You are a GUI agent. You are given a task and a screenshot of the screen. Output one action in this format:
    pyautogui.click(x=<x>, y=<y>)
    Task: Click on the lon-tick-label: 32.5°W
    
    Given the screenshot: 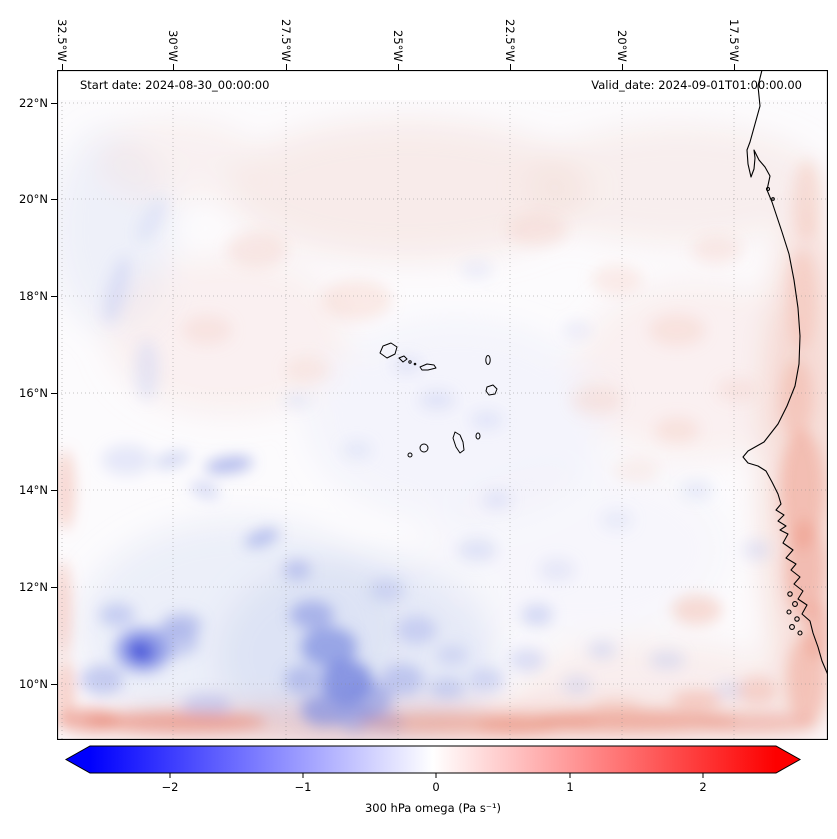 What is the action you would take?
    pyautogui.click(x=62, y=40)
    